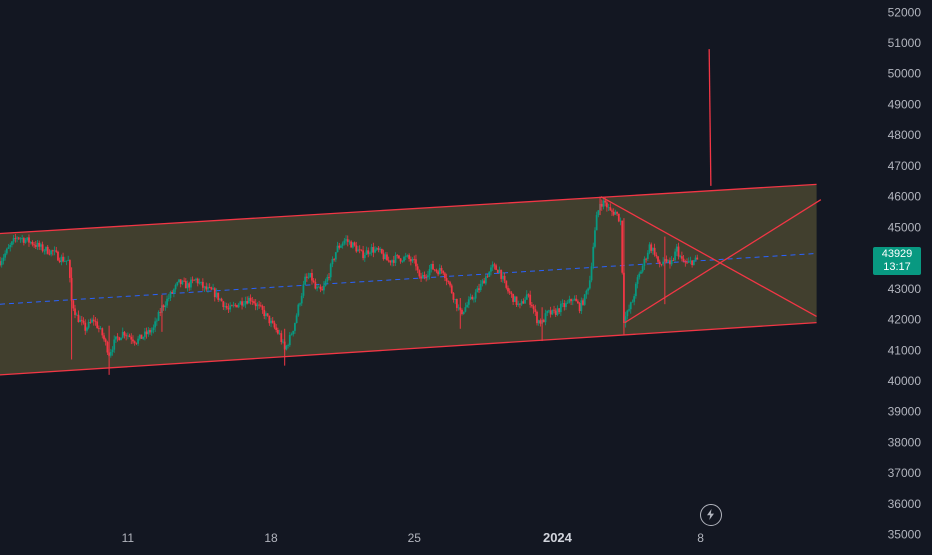 The height and width of the screenshot is (555, 932). Describe the element at coordinates (897, 254) in the screenshot. I see `last-price-value: 43929` at that location.